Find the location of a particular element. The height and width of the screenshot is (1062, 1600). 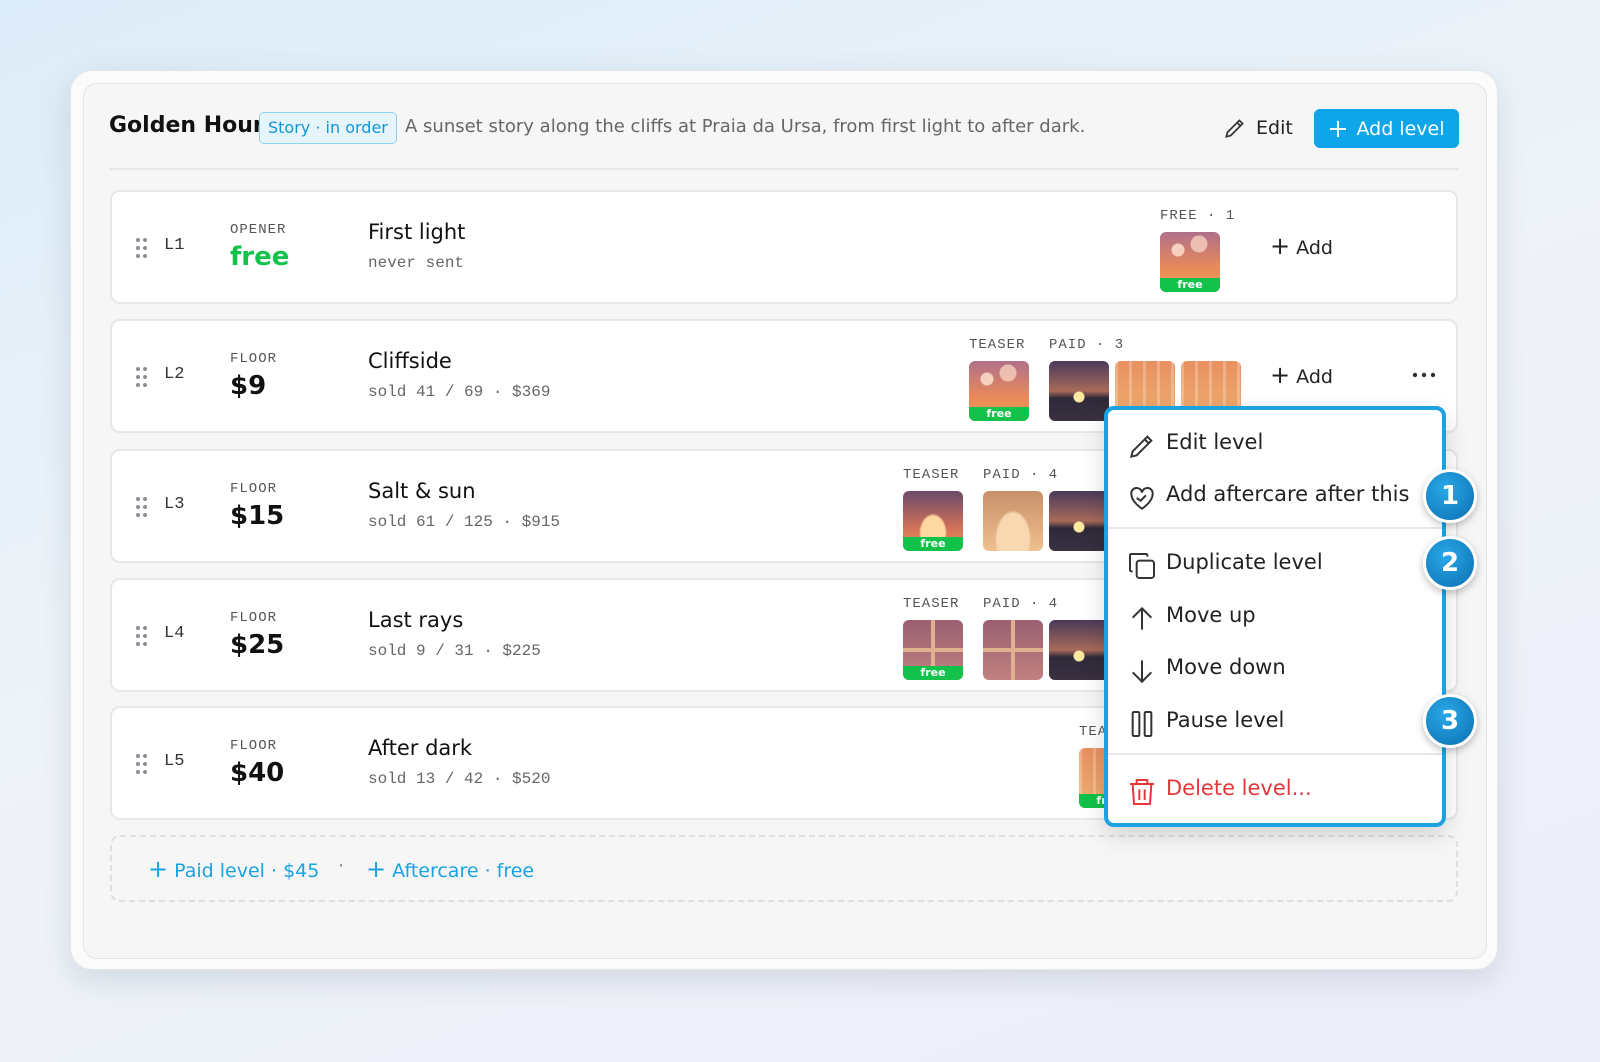

icon-edit is located at coordinates (1141, 447).